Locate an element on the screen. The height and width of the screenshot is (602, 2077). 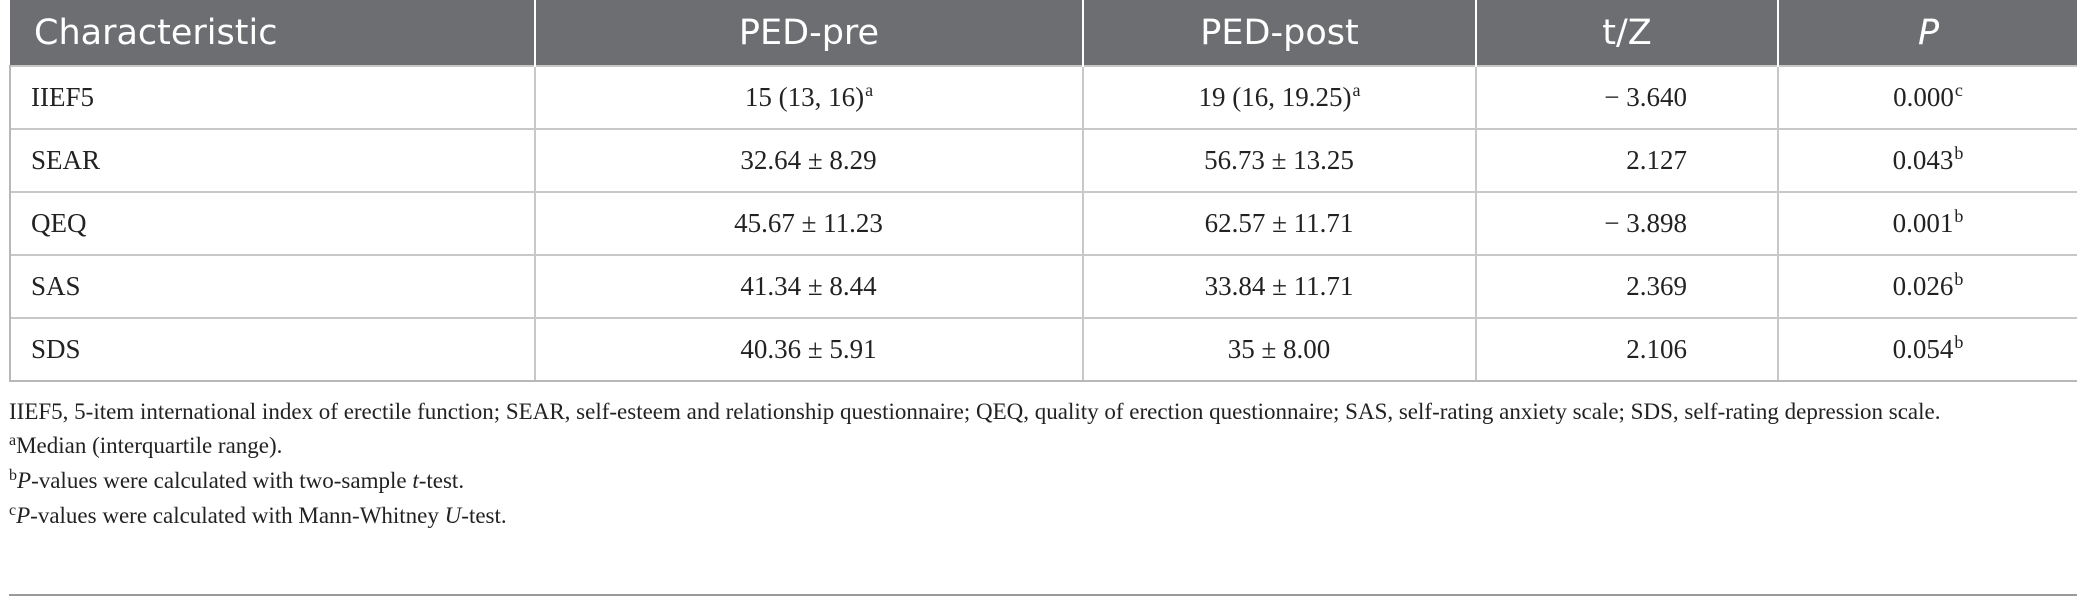
cell-t-z: 2.106 is located at coordinates (1626, 349).